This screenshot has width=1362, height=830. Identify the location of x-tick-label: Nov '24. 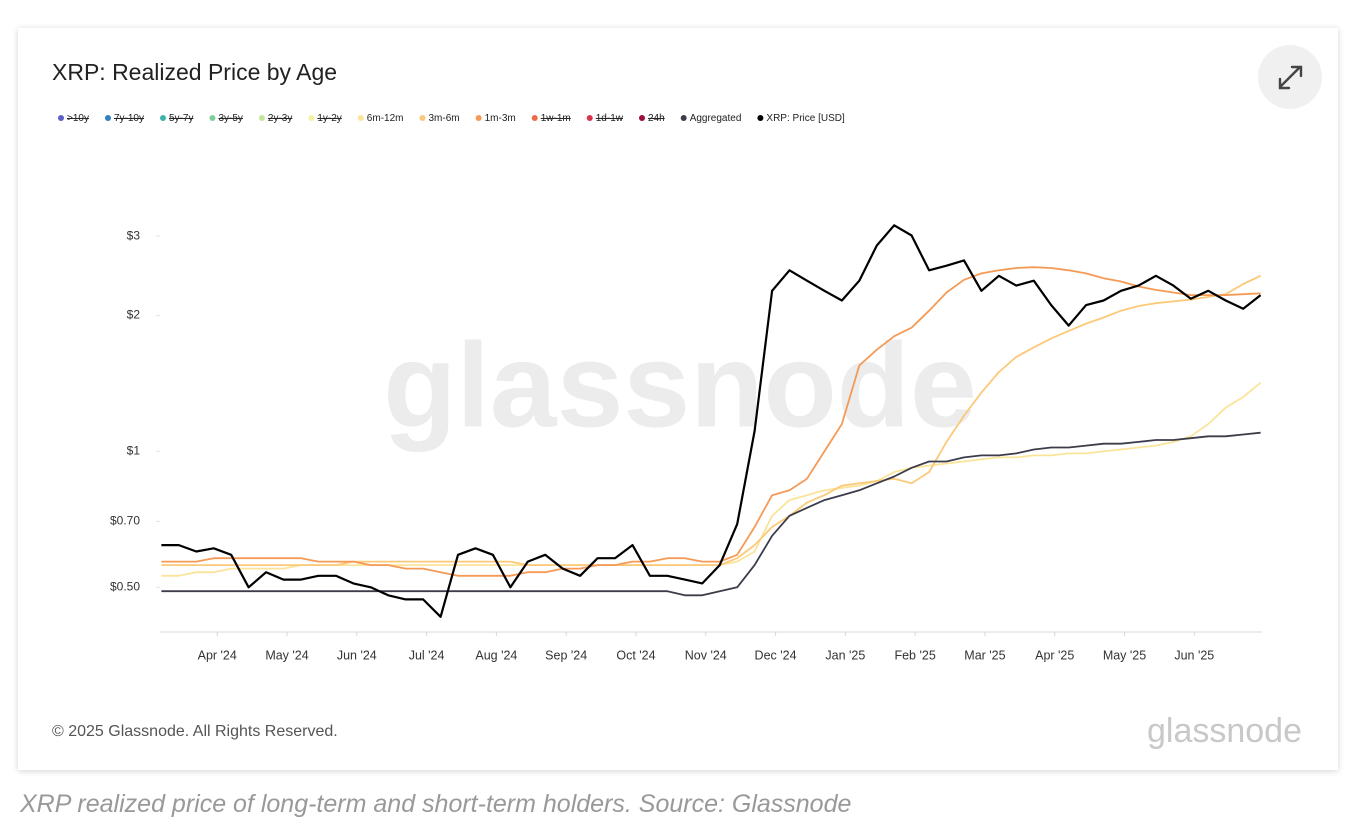
(706, 655).